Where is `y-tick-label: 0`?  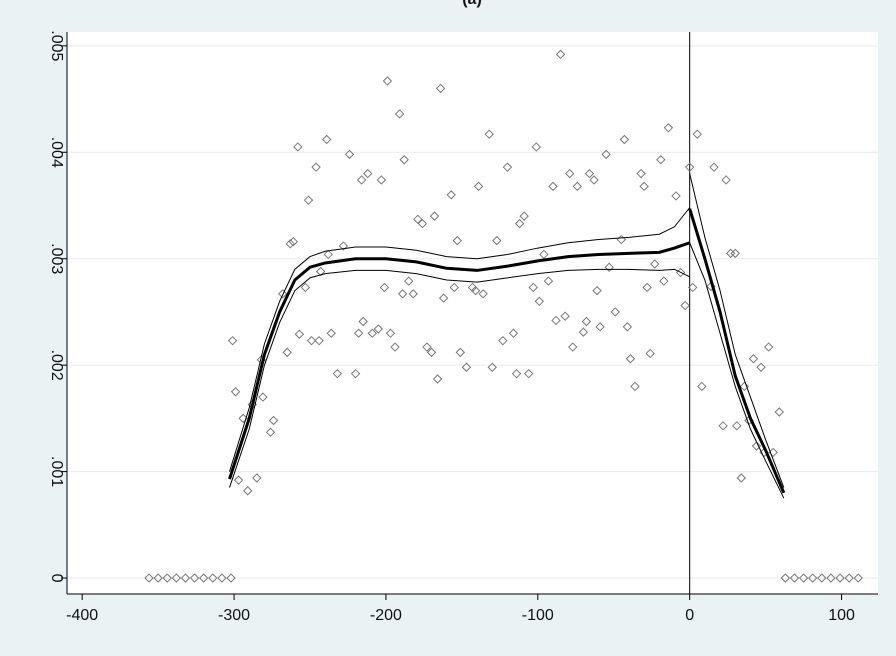
y-tick-label: 0 is located at coordinates (56, 578).